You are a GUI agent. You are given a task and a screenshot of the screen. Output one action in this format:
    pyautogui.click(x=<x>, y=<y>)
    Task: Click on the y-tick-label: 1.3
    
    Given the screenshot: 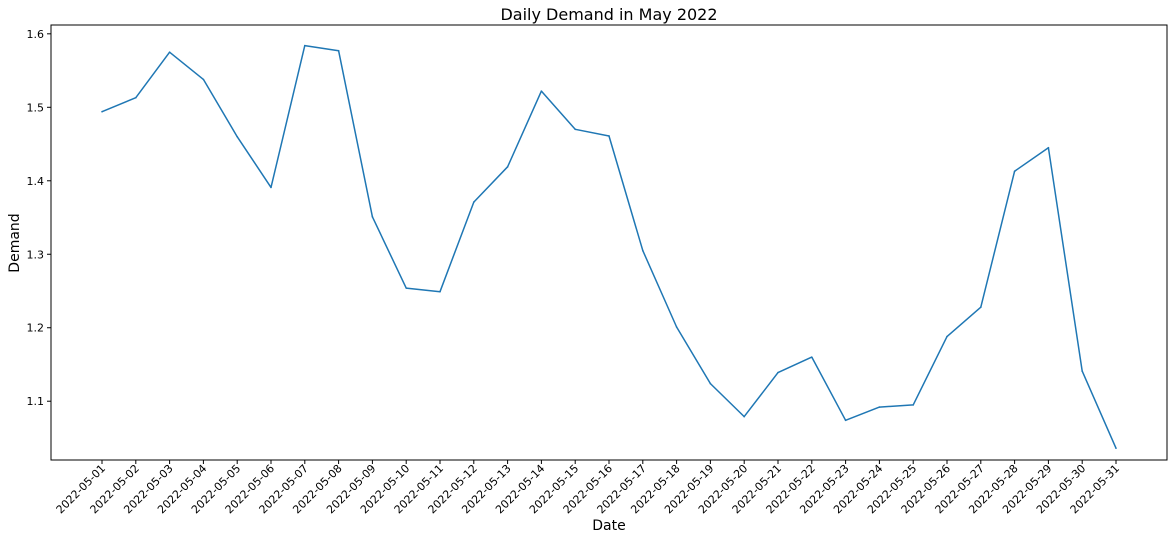 What is the action you would take?
    pyautogui.click(x=36, y=254)
    